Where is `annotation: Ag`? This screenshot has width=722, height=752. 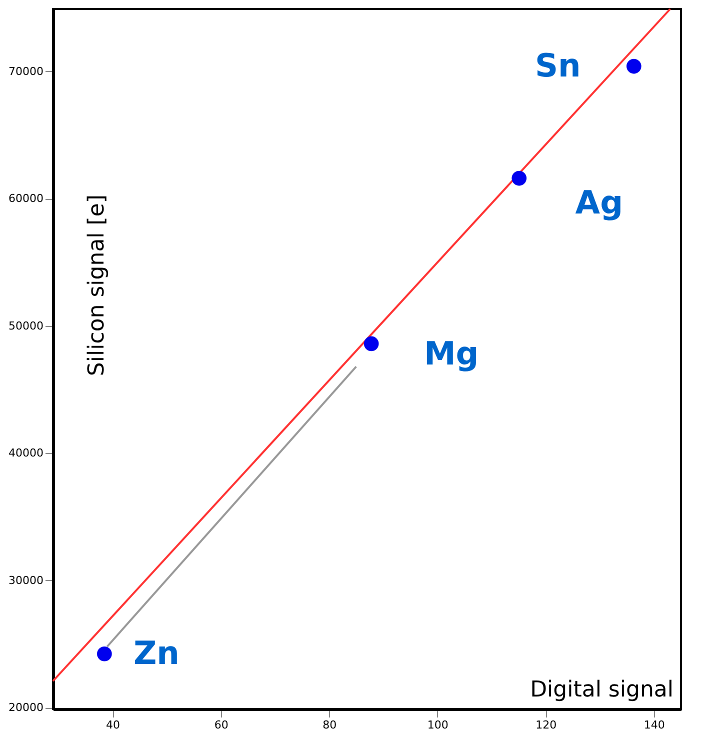
annotation: Ag is located at coordinates (599, 202).